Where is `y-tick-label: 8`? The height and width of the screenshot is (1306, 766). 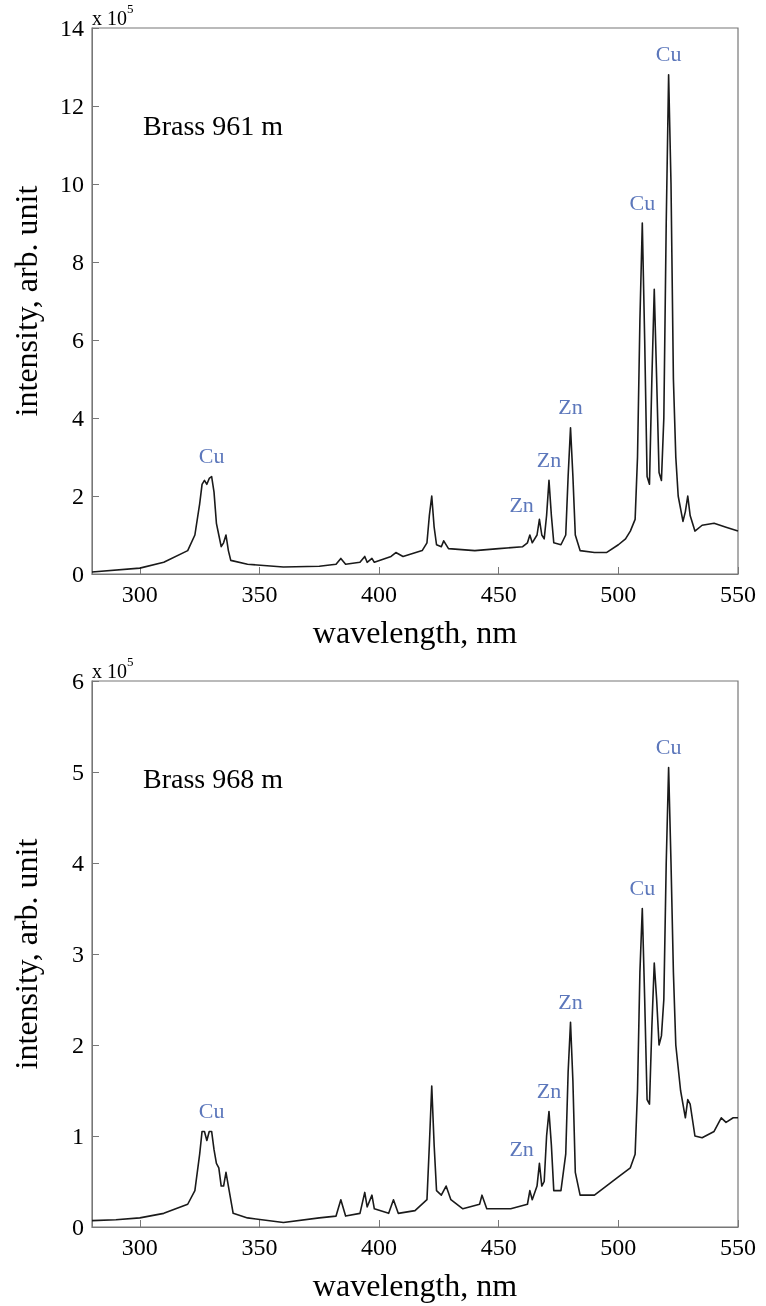 y-tick-label: 8 is located at coordinates (78, 262).